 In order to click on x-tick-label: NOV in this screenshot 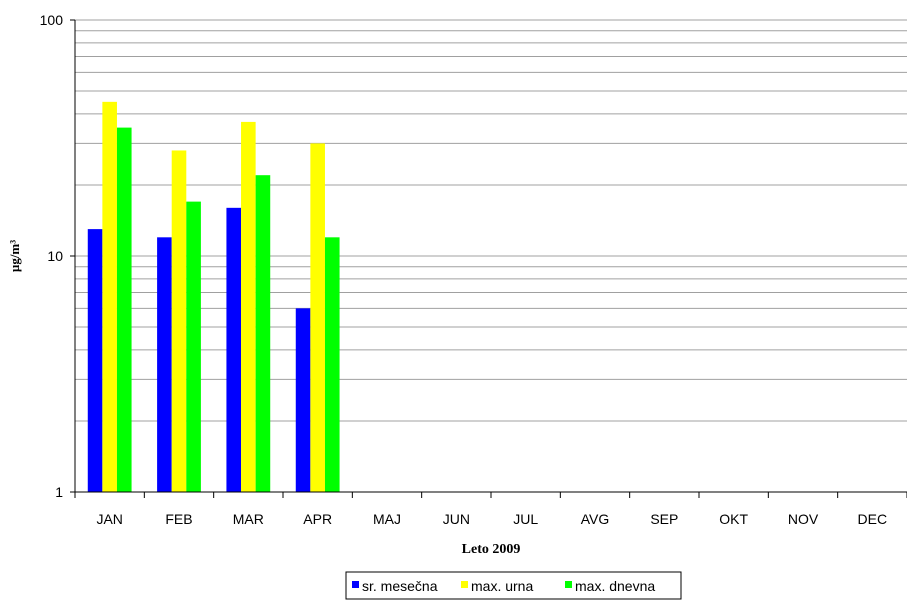, I will do `click(803, 519)`.